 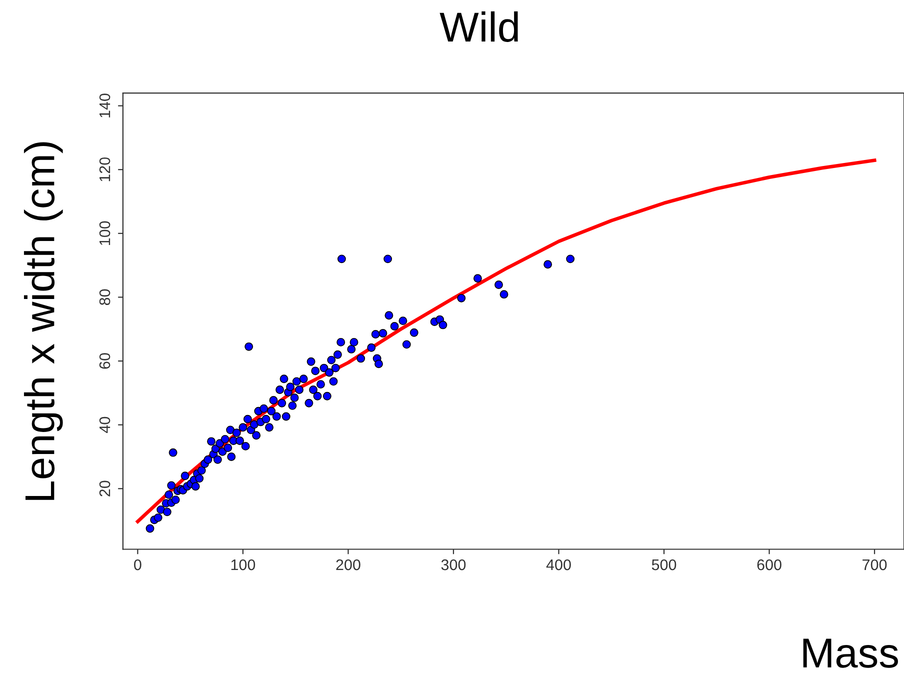 I want to click on x-tick-label: 200, so click(x=348, y=564).